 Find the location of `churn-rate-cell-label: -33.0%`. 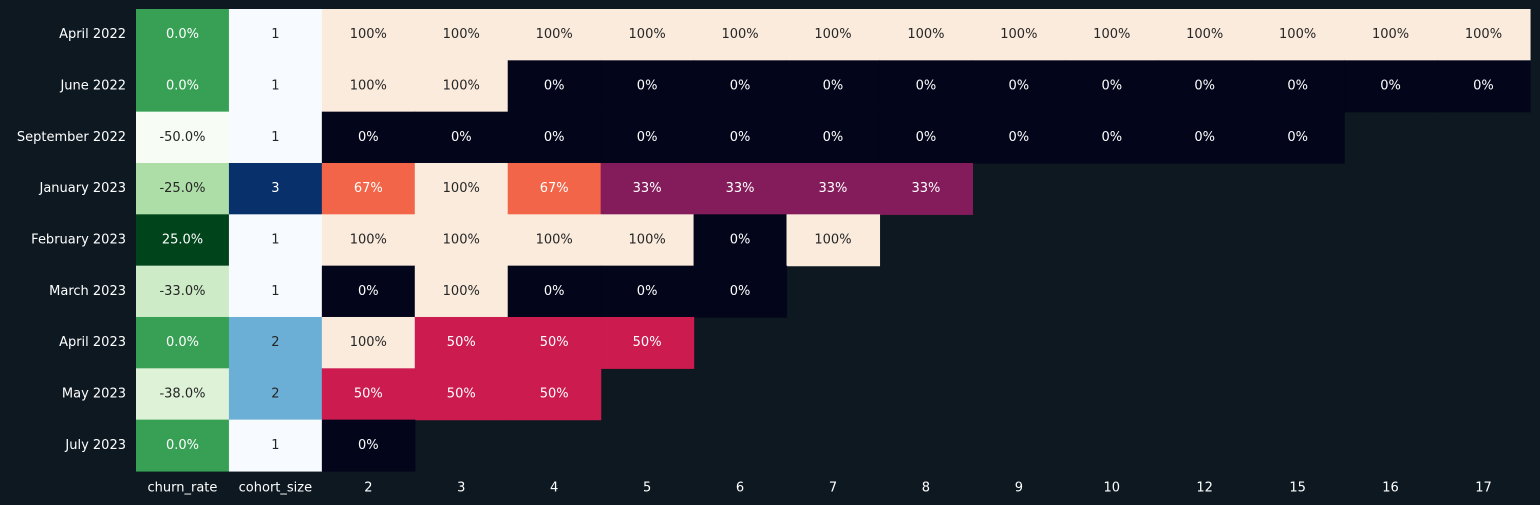

churn-rate-cell-label: -33.0% is located at coordinates (182, 291).